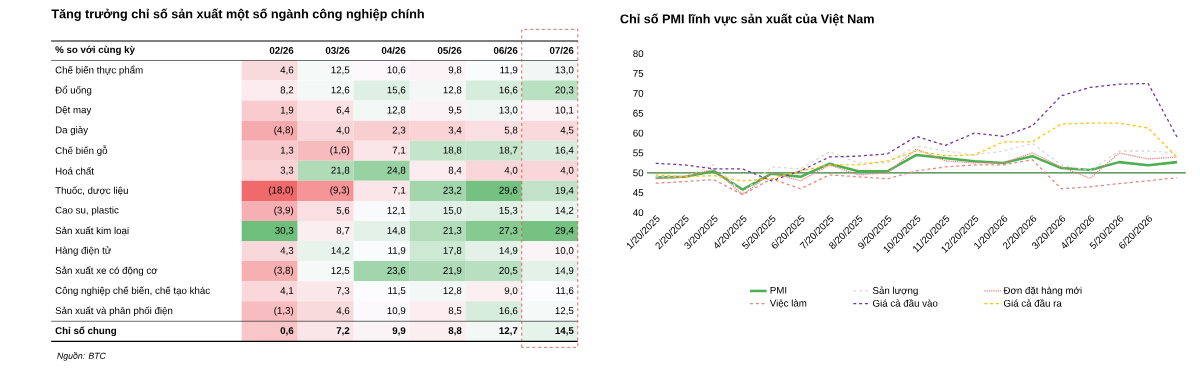  I want to click on data-label: (1,3), so click(284, 311).